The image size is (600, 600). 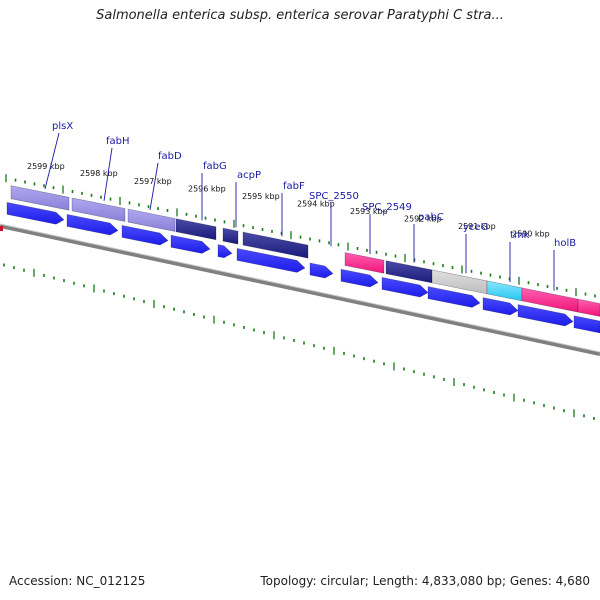 What do you see at coordinates (215, 166) in the screenshot?
I see `gene-label: fabG` at bounding box center [215, 166].